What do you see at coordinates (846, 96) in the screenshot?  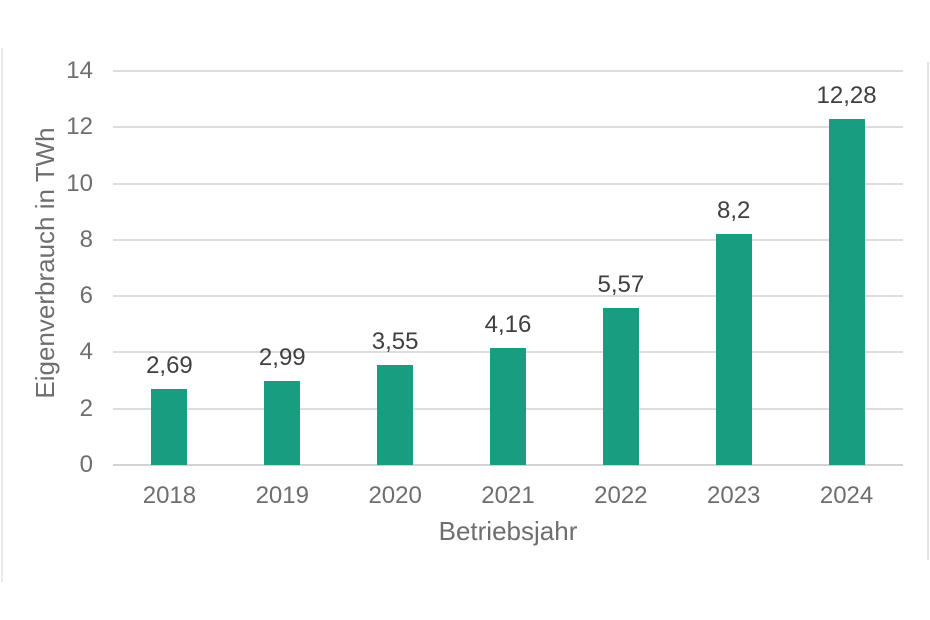 I see `bar-value-label: 12,28` at bounding box center [846, 96].